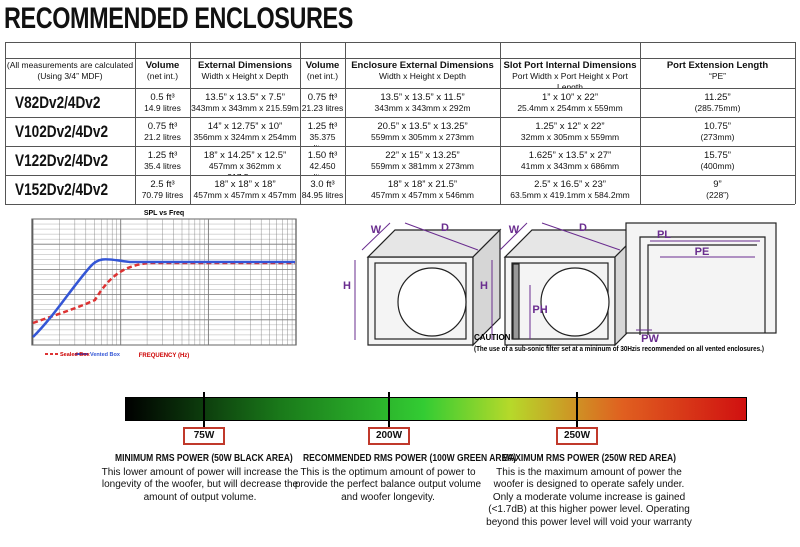 This screenshot has height=547, width=800. I want to click on model-name: V152Dv2/4Dv2, so click(70, 190).